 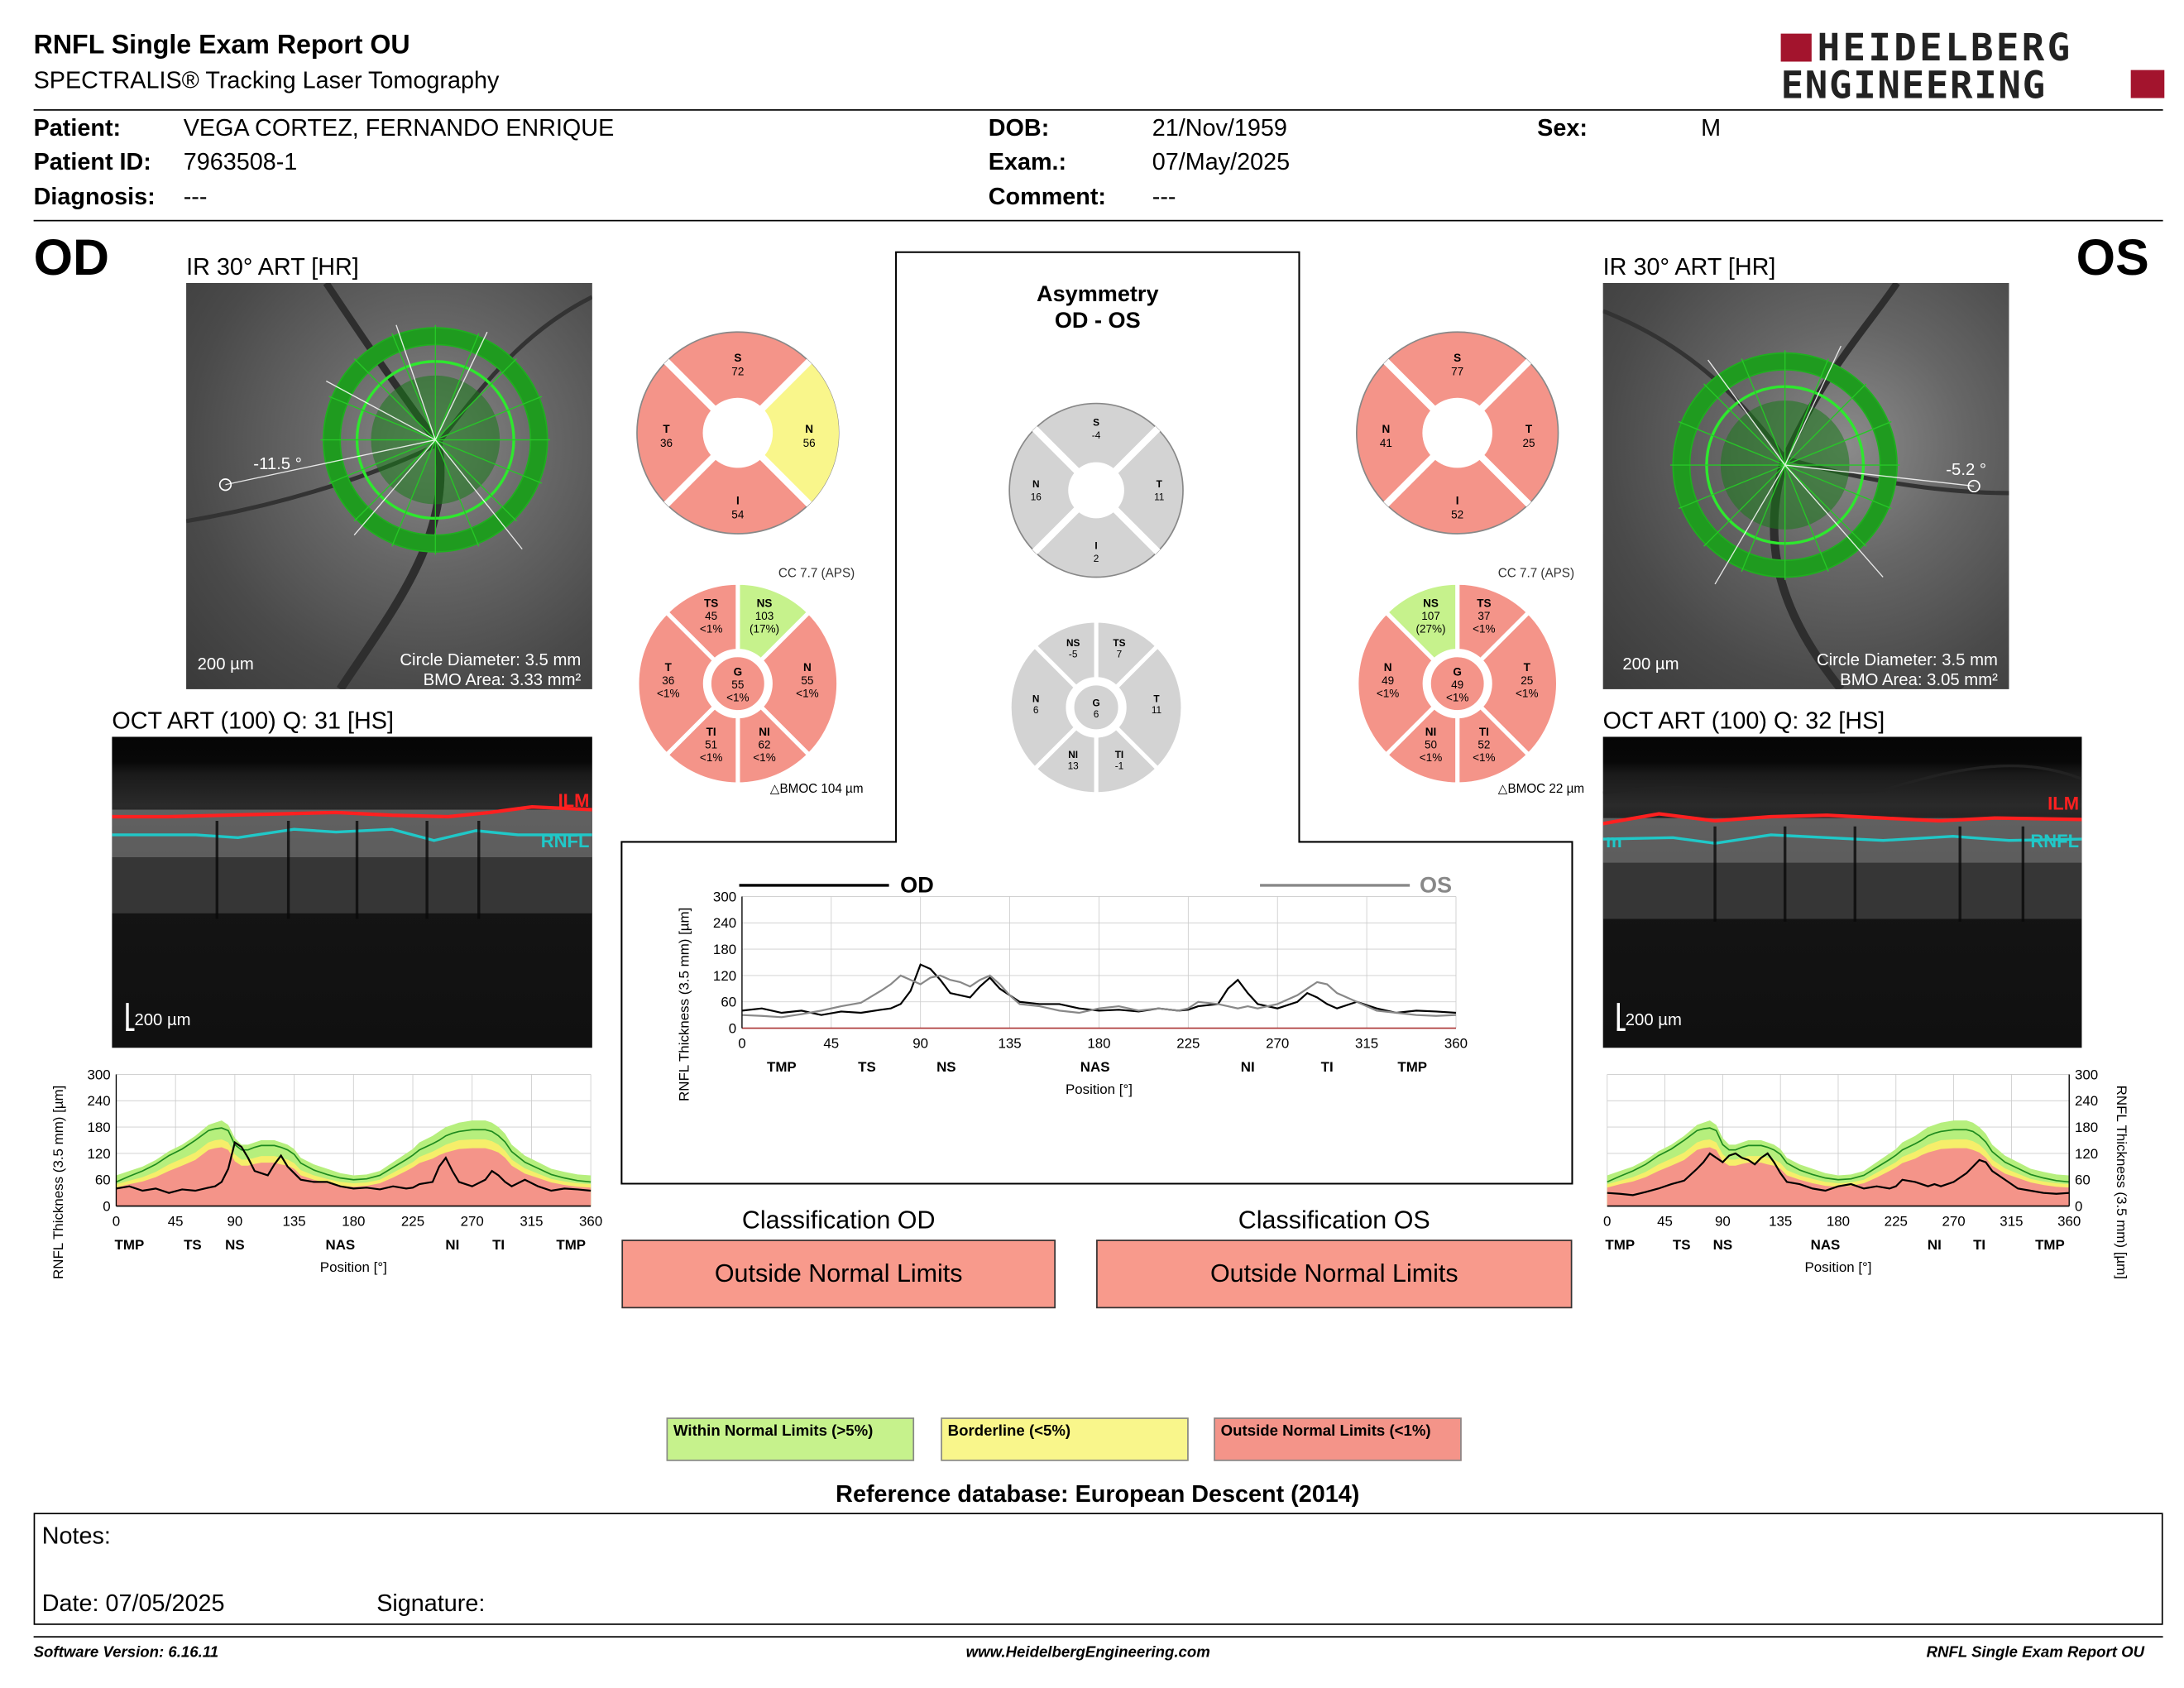 I want to click on eye-label-od: OD, so click(x=71, y=257).